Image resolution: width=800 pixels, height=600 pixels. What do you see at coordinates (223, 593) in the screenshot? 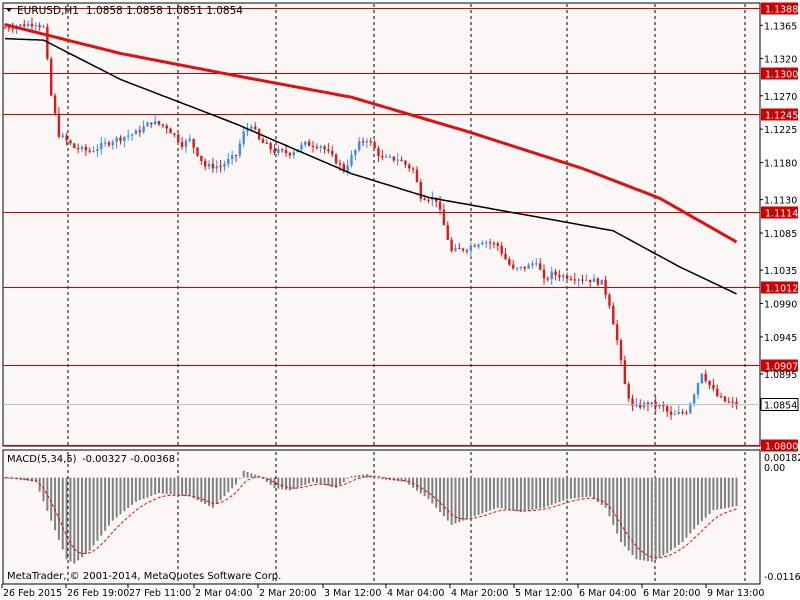
I see `time-axis-label: 2 Mar 04:00` at bounding box center [223, 593].